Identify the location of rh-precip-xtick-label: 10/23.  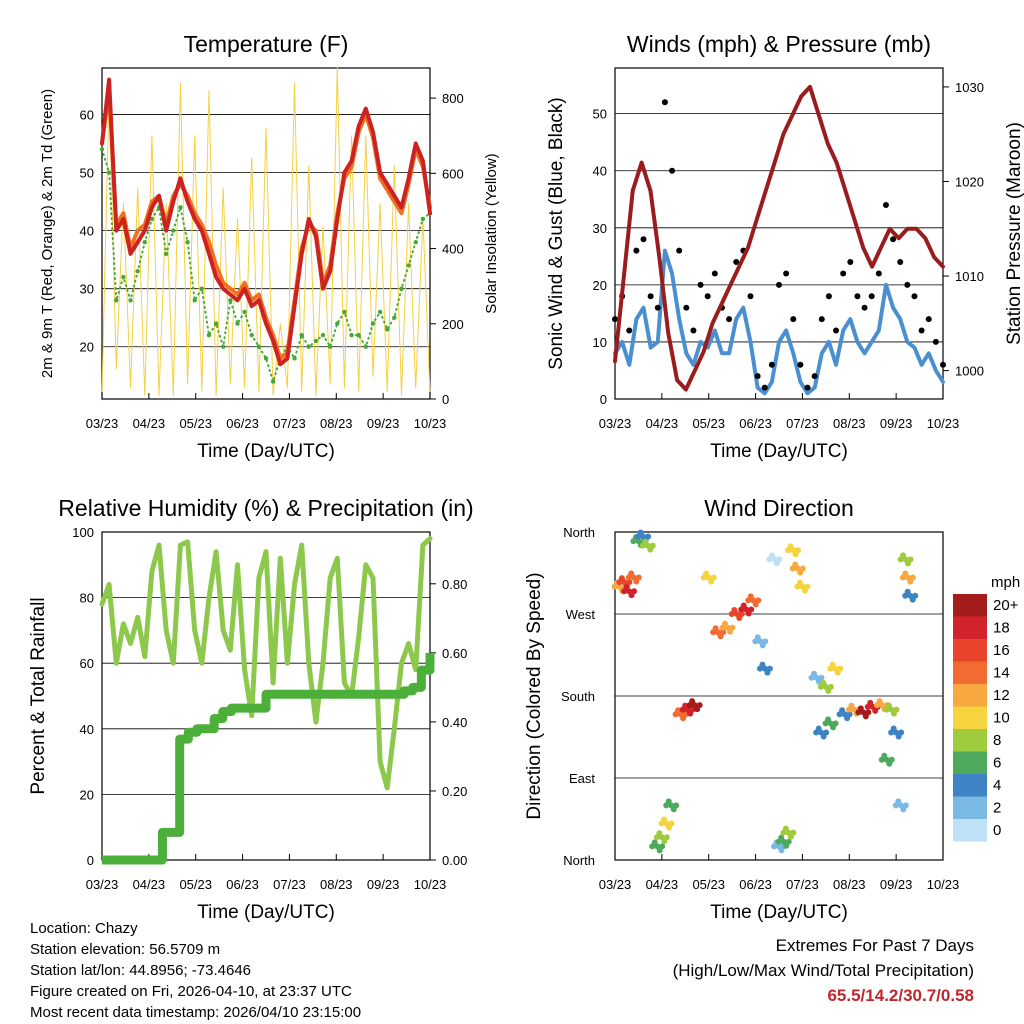
(430, 884).